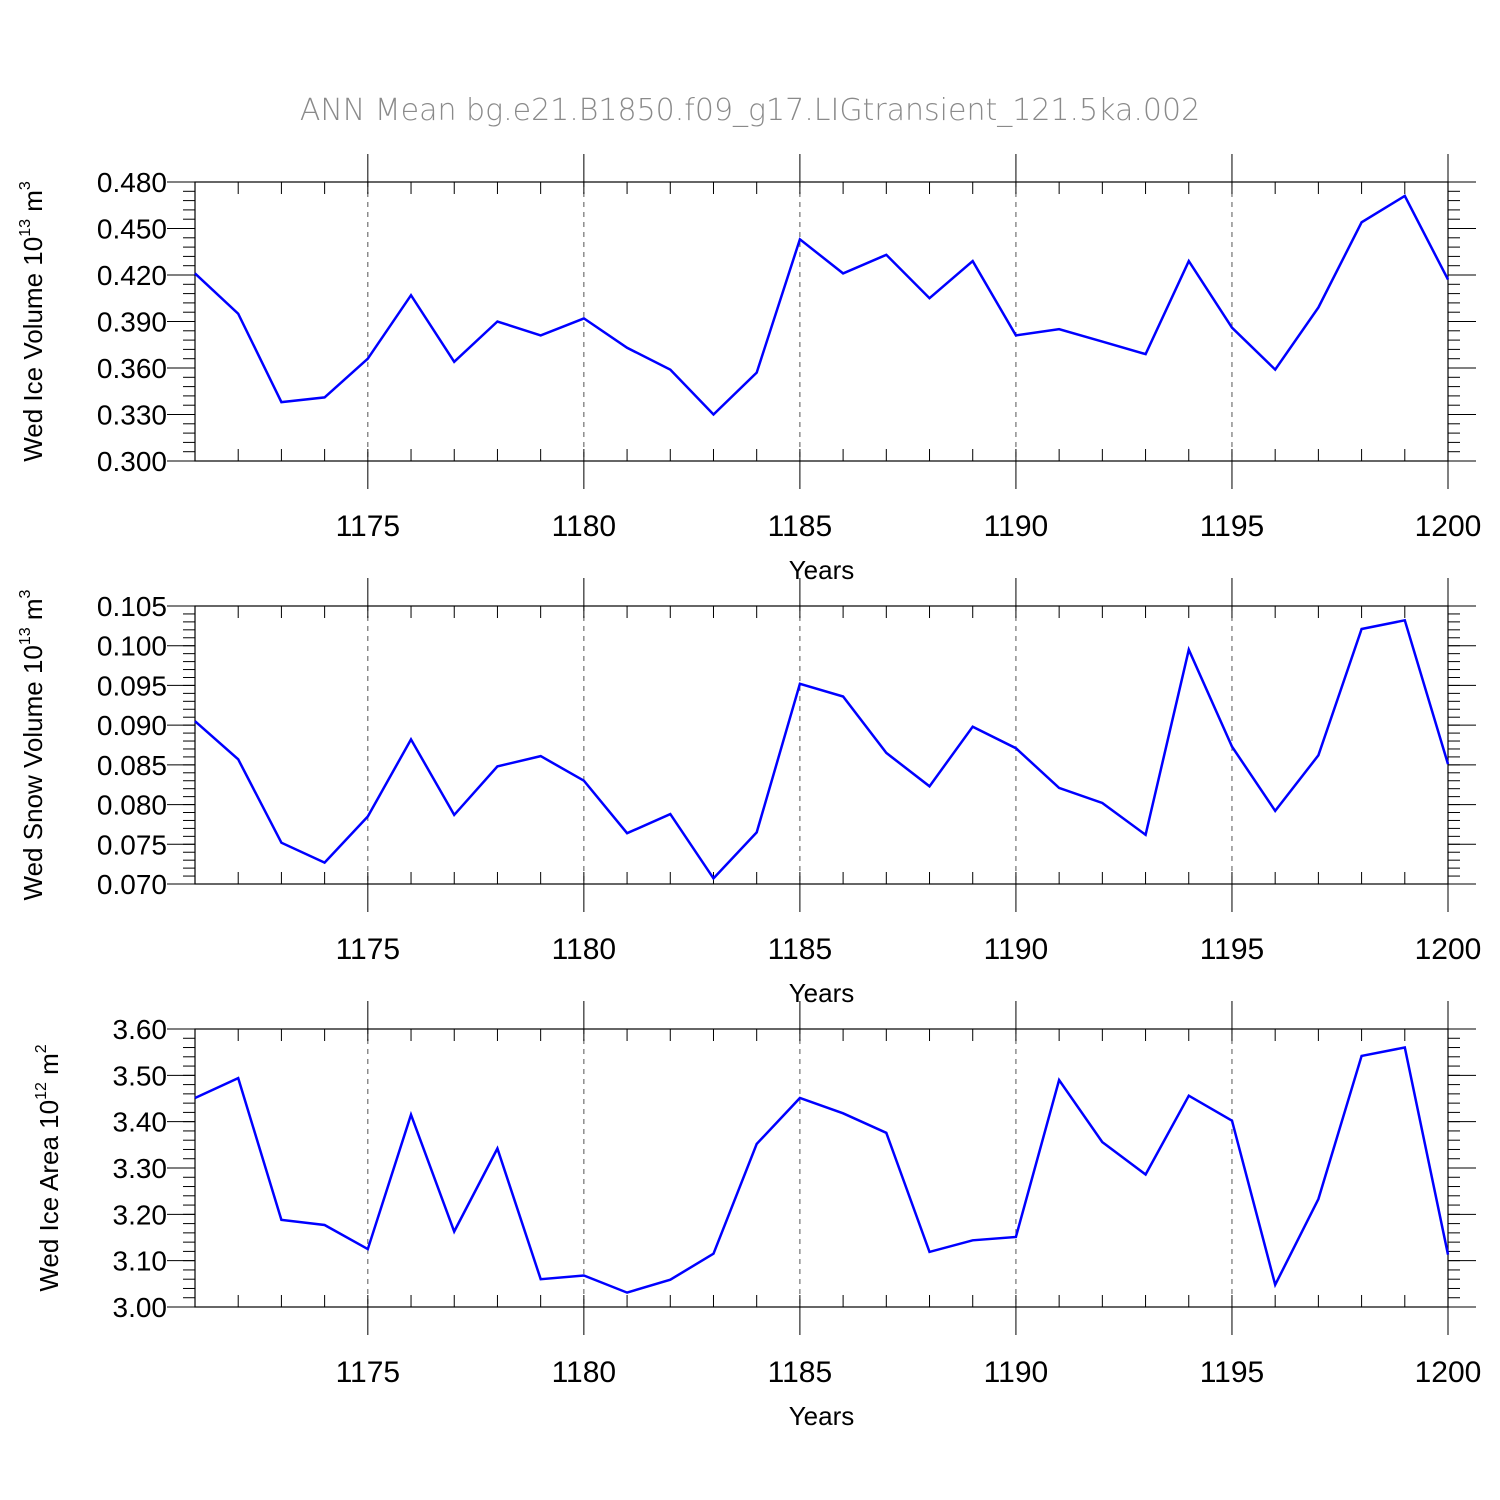  What do you see at coordinates (132, 844) in the screenshot?
I see `y-tick-label: 0.075` at bounding box center [132, 844].